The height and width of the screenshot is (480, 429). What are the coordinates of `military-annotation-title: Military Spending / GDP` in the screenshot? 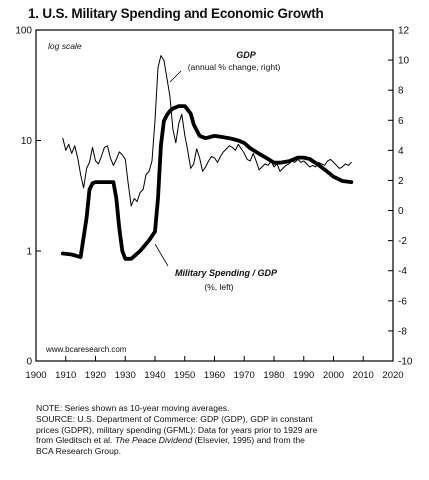 It's located at (226, 273).